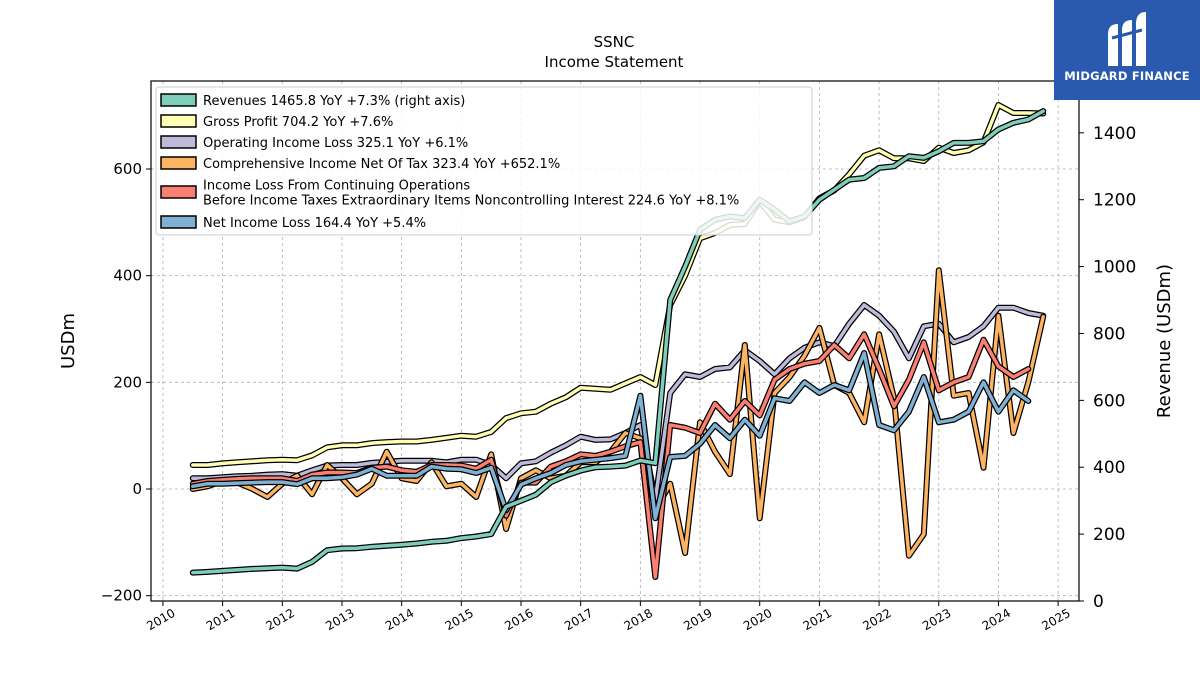 Image resolution: width=1200 pixels, height=675 pixels. What do you see at coordinates (336, 186) in the screenshot?
I see `legend-entry-line: Income Loss From Continuing Operations` at bounding box center [336, 186].